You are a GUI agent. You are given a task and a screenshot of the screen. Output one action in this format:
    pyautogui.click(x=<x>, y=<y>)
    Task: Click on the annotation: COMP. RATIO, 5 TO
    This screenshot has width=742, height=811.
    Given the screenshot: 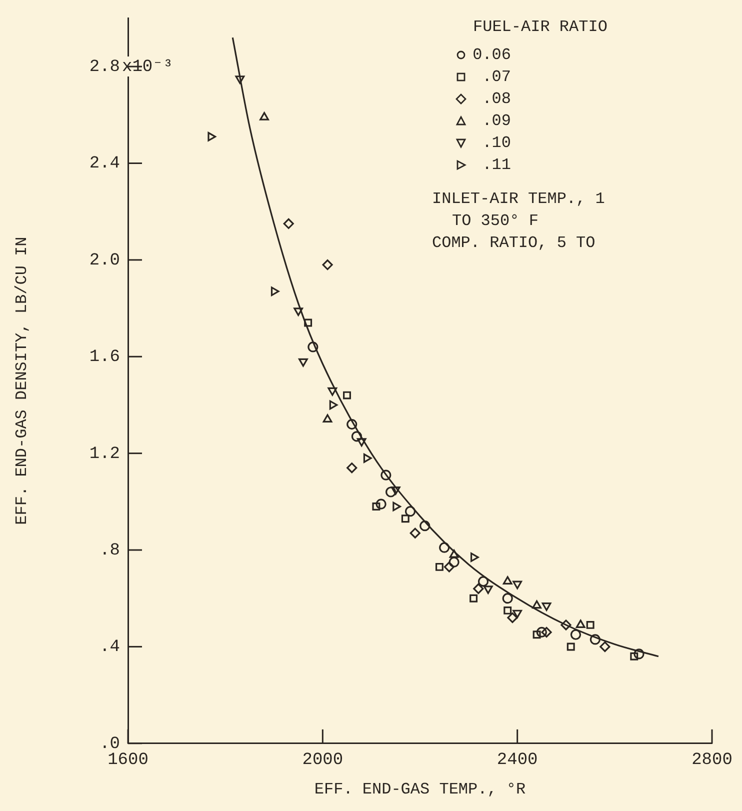 What is the action you would take?
    pyautogui.click(x=514, y=244)
    